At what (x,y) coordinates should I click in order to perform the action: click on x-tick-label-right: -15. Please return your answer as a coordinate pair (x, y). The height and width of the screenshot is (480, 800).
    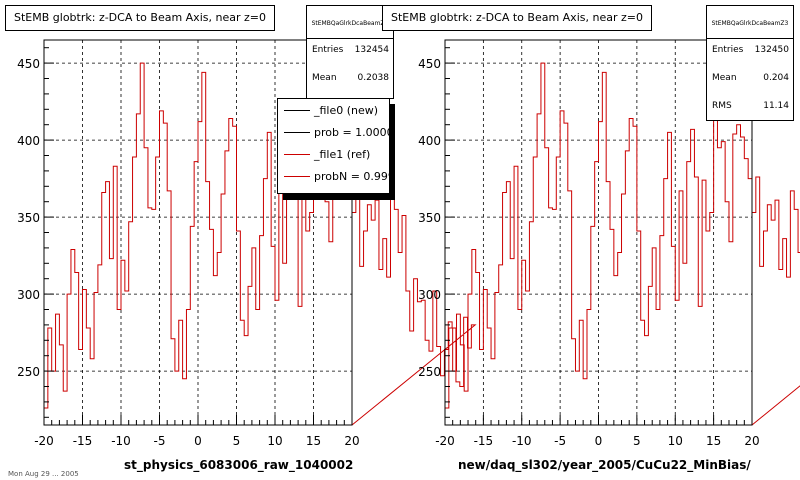
    Looking at the image, I should click on (484, 441).